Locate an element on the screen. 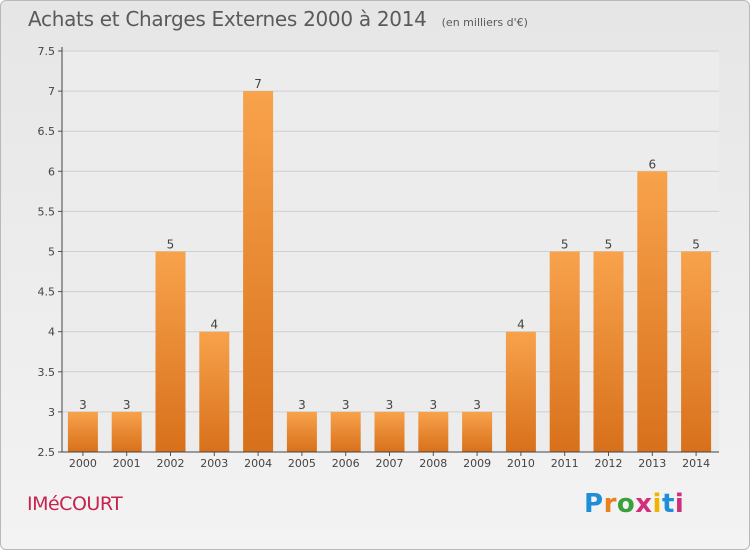 This screenshot has width=750, height=550. x-tick-label: 2007 is located at coordinates (390, 463).